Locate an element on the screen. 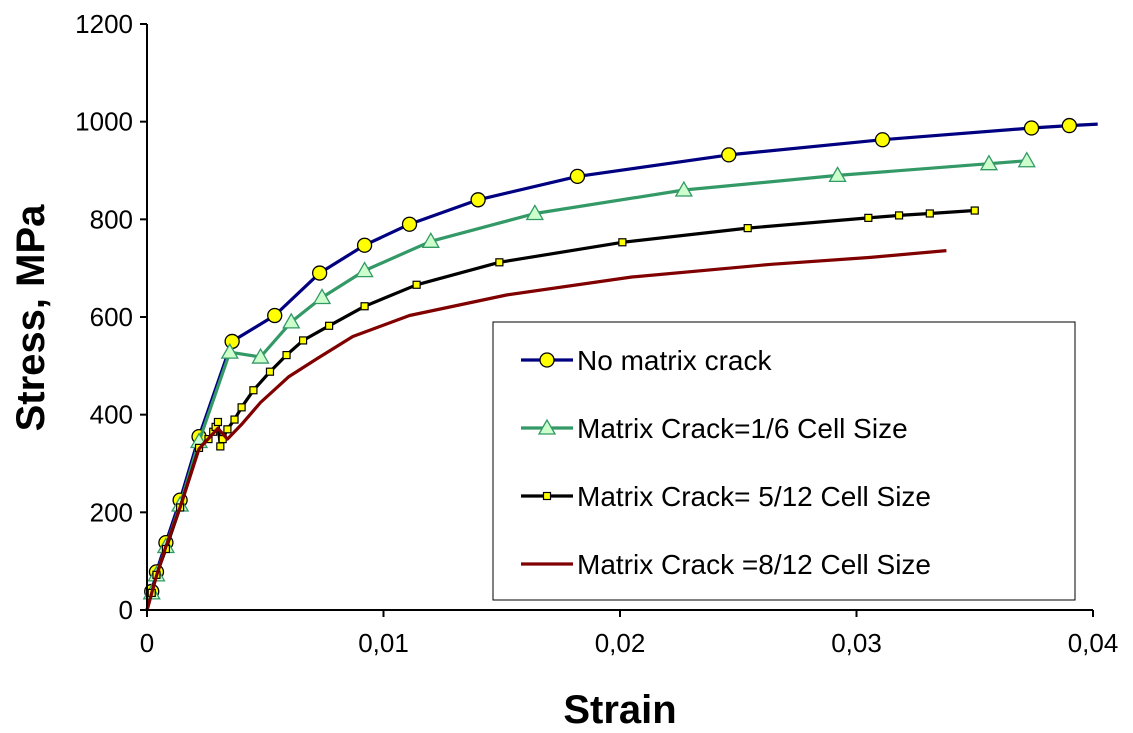  x-tick-label: 0,02 is located at coordinates (620, 643).